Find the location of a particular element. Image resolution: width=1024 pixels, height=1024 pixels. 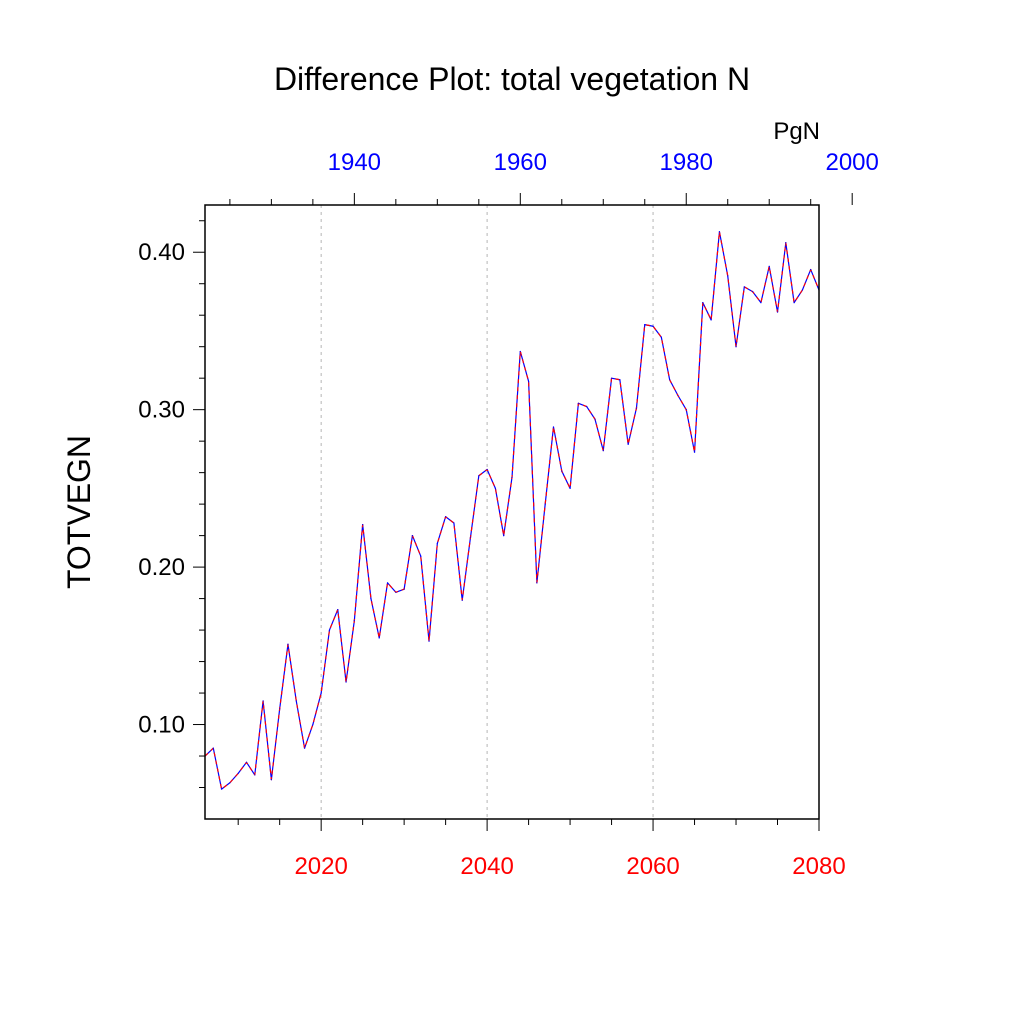

chart-title: Difference Plot: total vegetation N is located at coordinates (512, 79).